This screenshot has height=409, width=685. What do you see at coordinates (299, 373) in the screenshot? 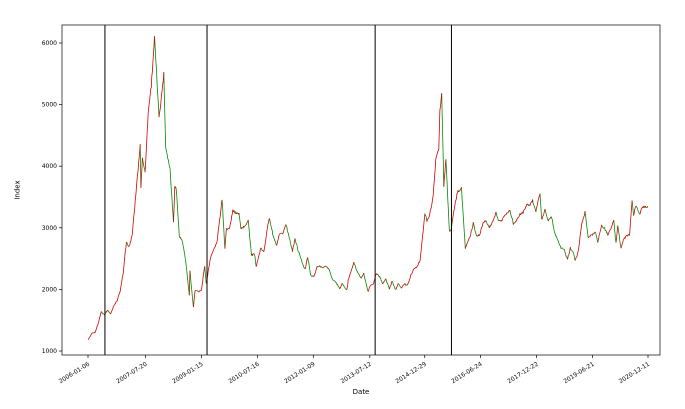
I see `x-tick-label: 2012-01-09` at bounding box center [299, 373].